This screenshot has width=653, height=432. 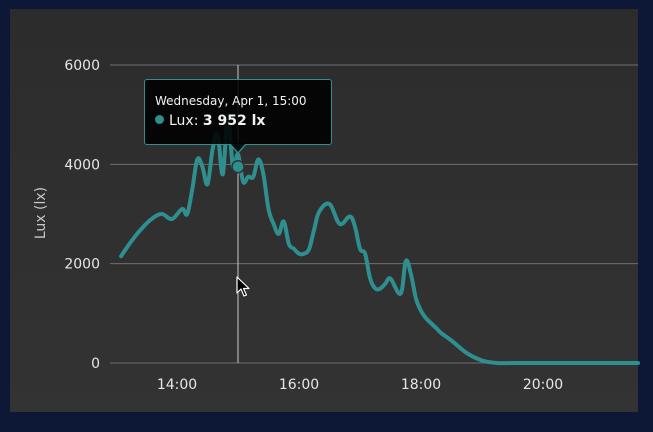 I want to click on y-tick-labels: 0 2000 4000 6000, so click(x=82, y=215).